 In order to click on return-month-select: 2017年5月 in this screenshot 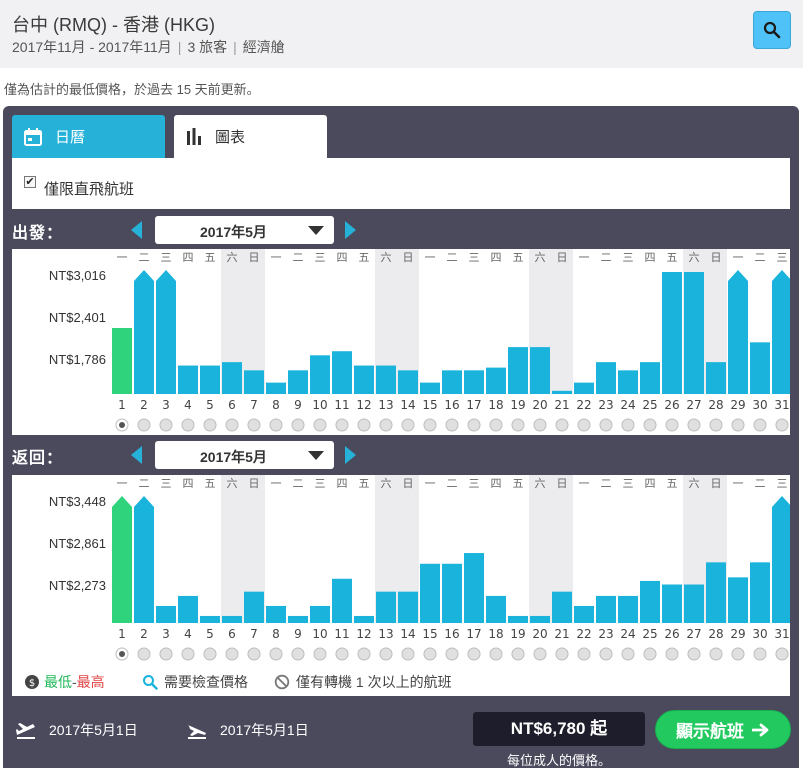, I will do `click(244, 455)`.